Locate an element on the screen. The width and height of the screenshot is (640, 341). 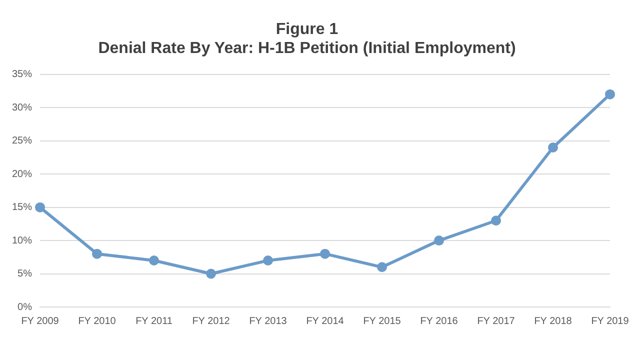
y-tick-label: 30% is located at coordinates (22, 108).